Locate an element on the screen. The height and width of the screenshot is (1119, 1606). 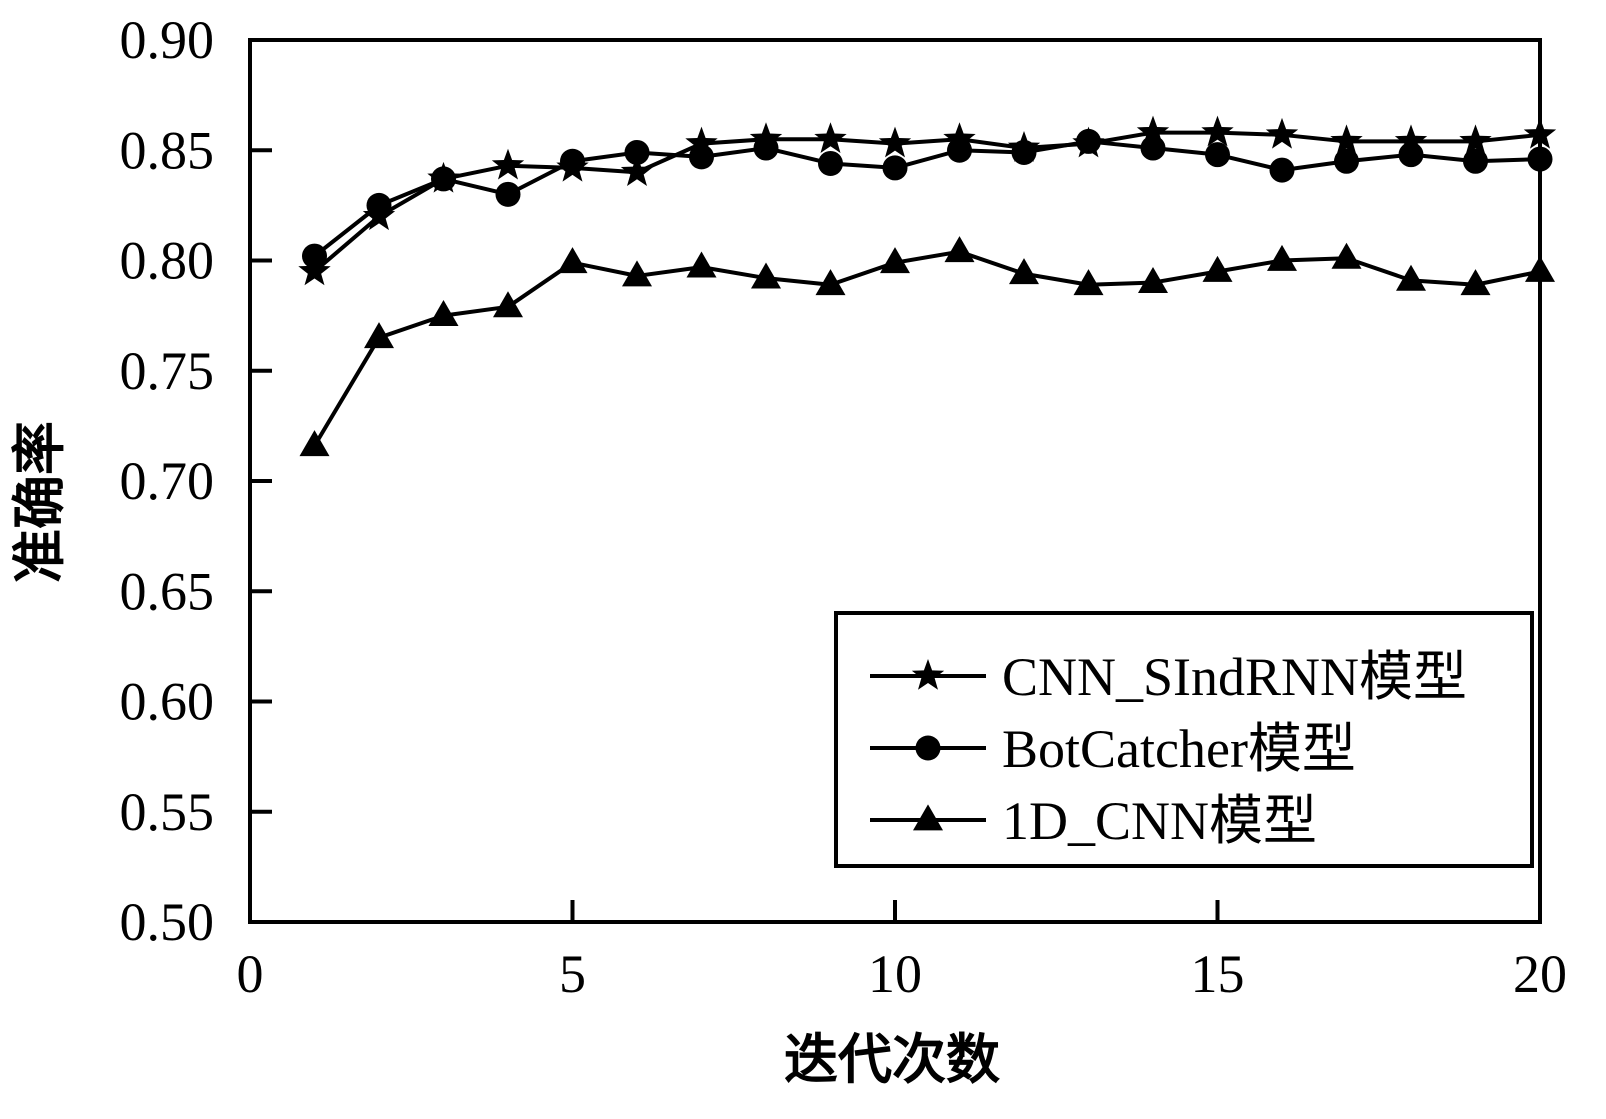
y-axis-title: 准确率 is located at coordinates (39, 502).